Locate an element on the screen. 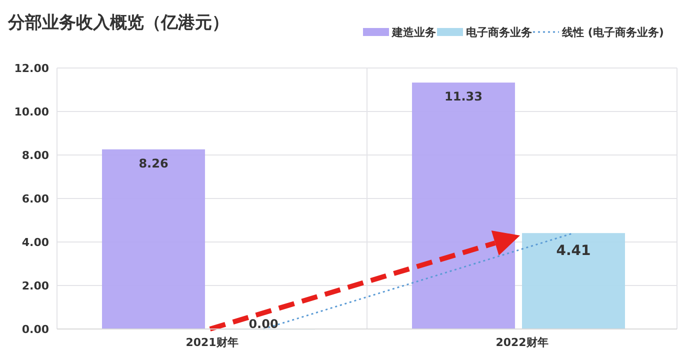  y-tick-label: 2.00 is located at coordinates (36, 286).